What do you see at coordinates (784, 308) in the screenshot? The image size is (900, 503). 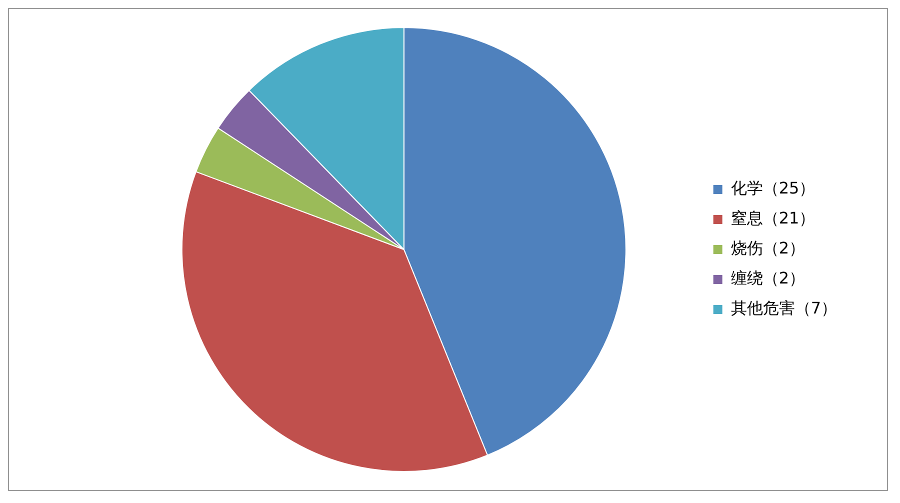 I see `legend-label: 其他危害（7）` at bounding box center [784, 308].